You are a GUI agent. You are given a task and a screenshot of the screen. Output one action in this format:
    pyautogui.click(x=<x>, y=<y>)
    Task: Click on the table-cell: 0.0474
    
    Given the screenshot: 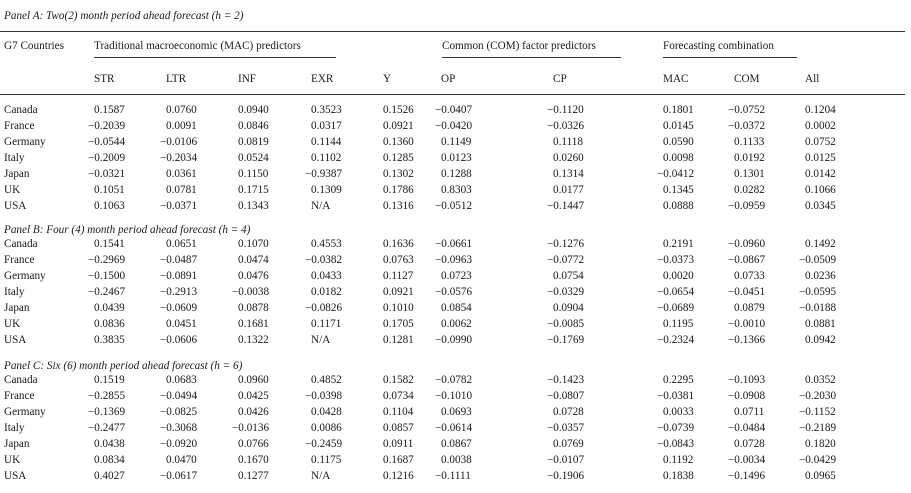 What is the action you would take?
    pyautogui.click(x=253, y=260)
    